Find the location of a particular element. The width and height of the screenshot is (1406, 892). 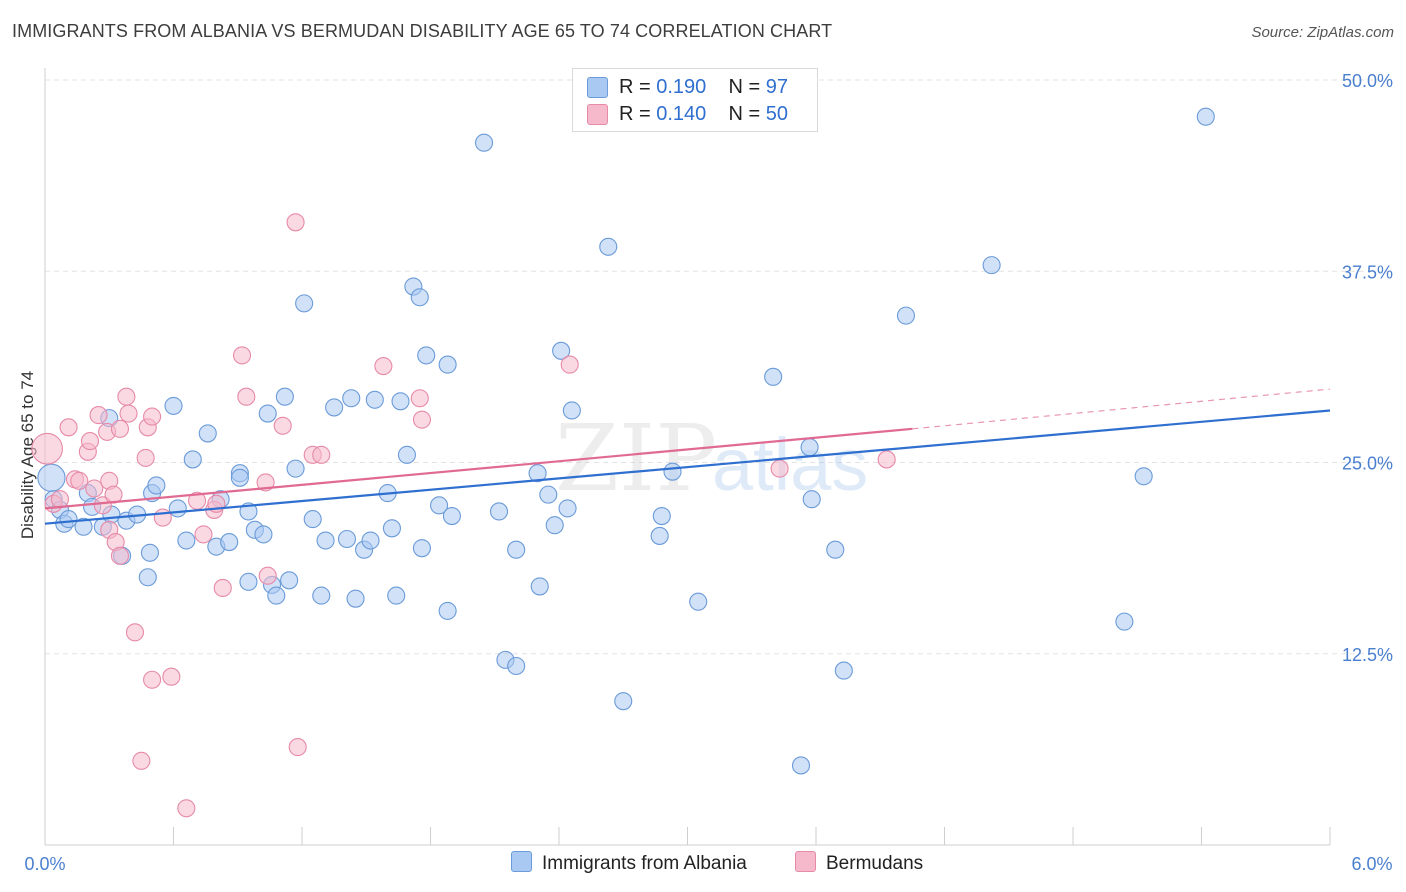

legend: R = 0.190 N = 97 R = 0.140 N = 50 is located at coordinates (695, 100).